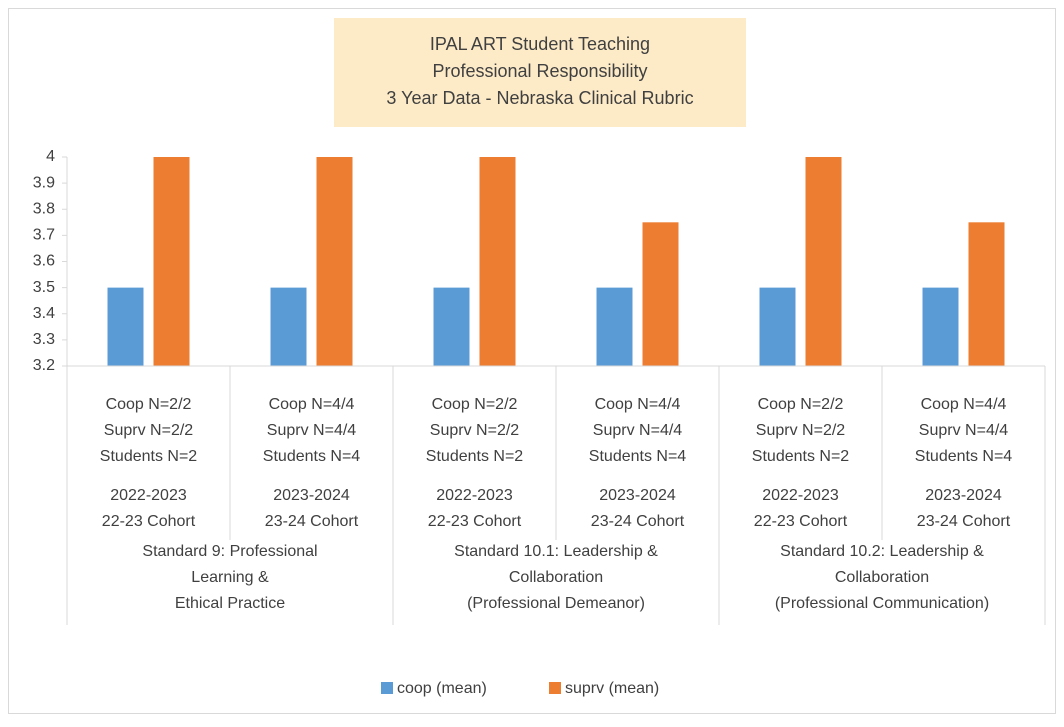 This screenshot has width=1064, height=727. I want to click on y-tick-label: 3.6, so click(44, 261).